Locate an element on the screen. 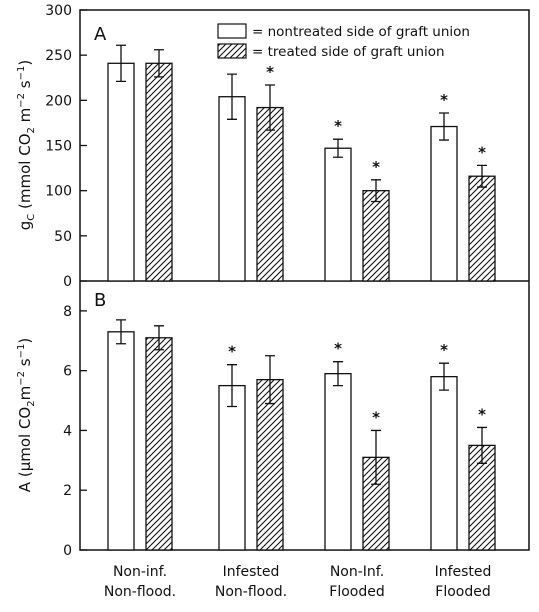  panel-a-ytick-label-0: 0 is located at coordinates (67, 282).